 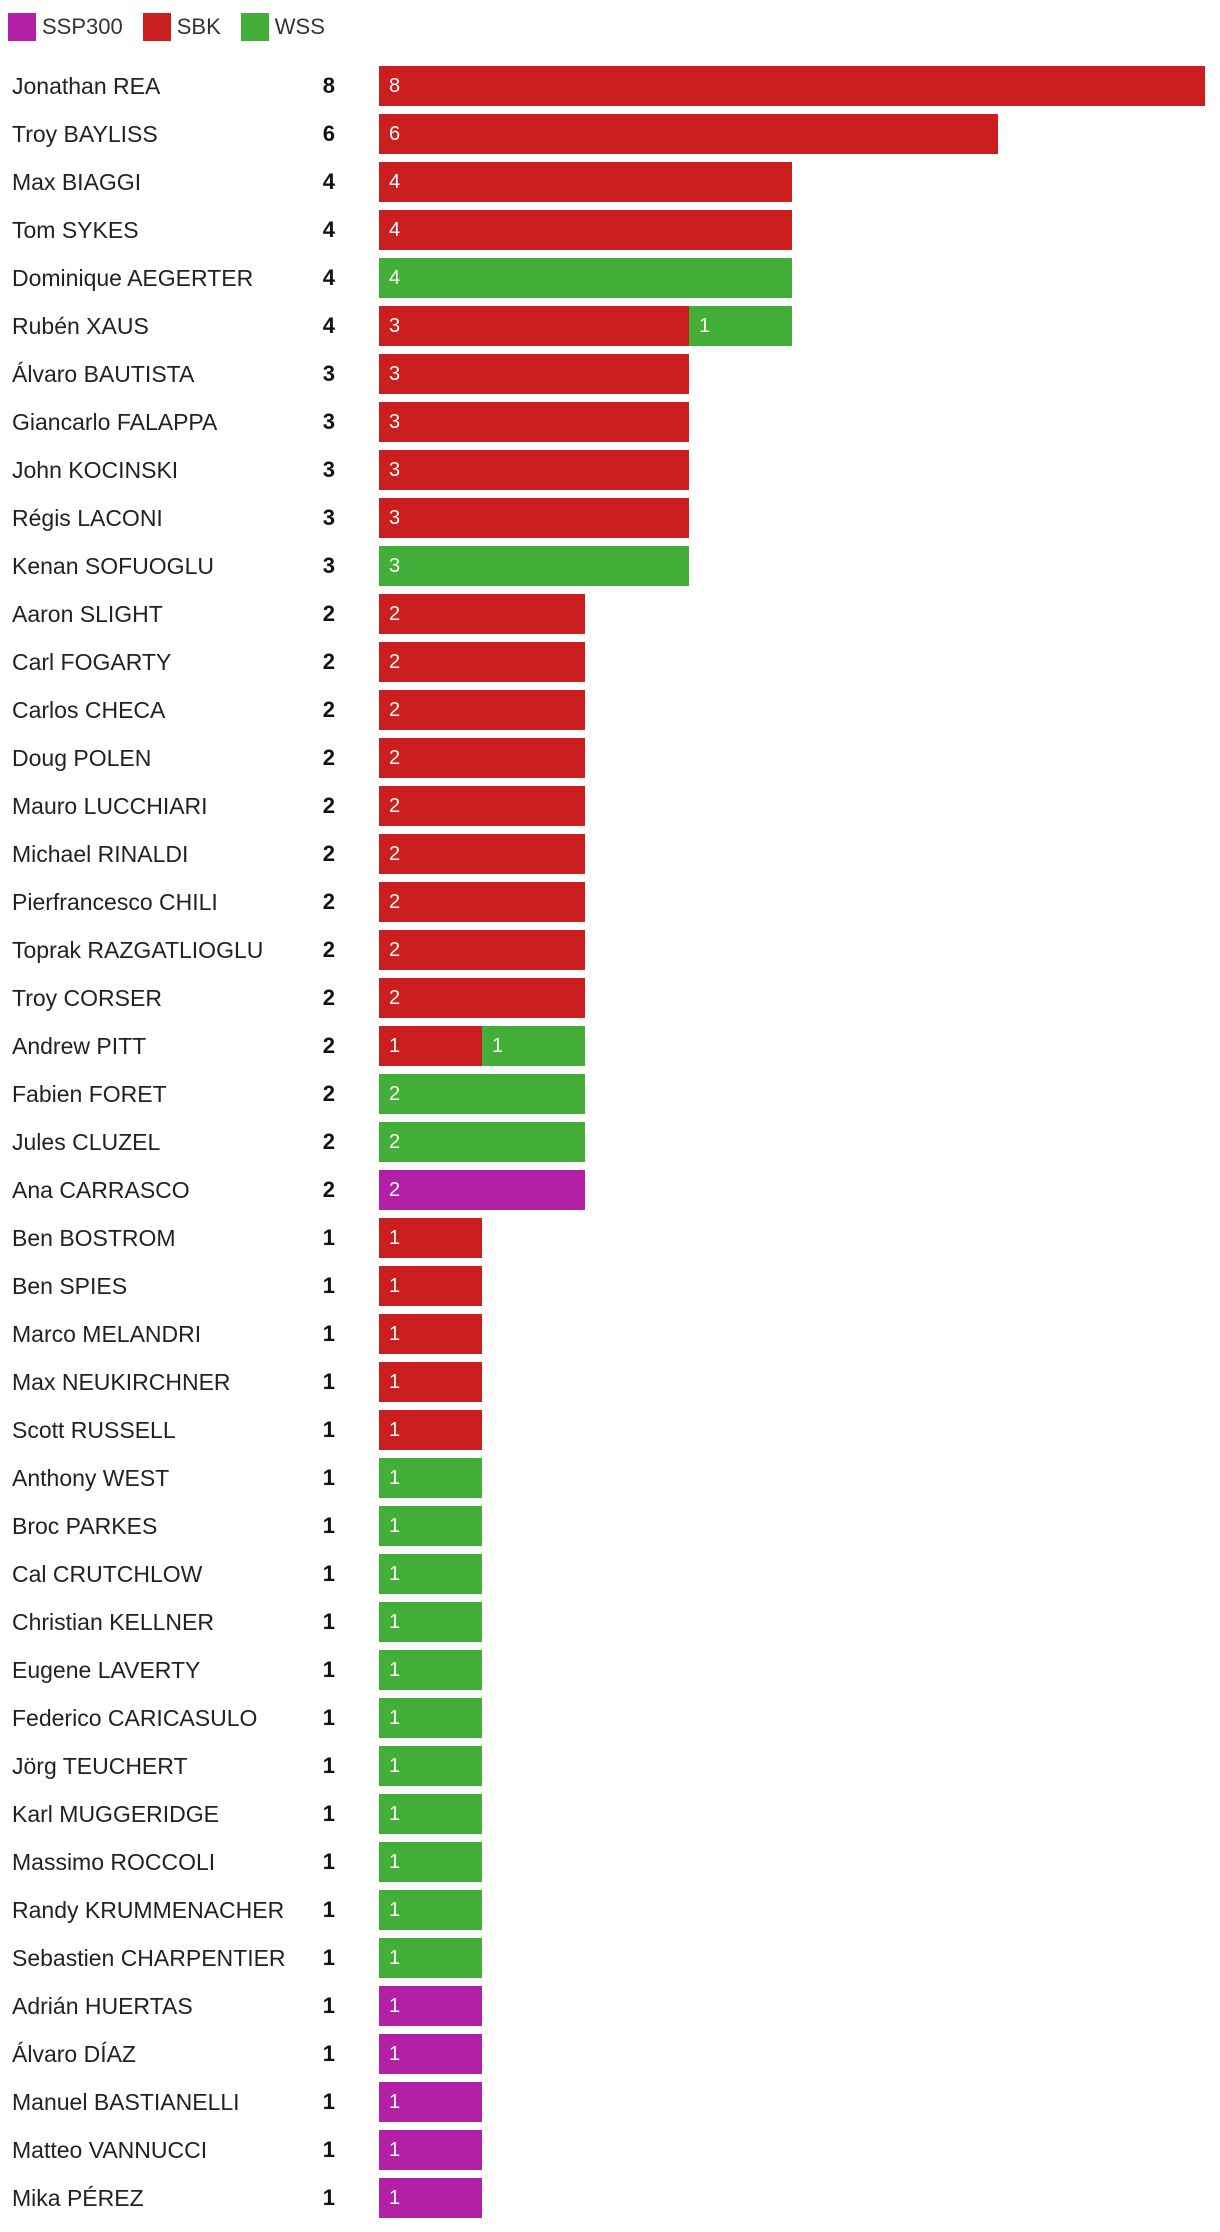 What do you see at coordinates (102, 2006) in the screenshot?
I see `rider-name: Adrián HUERTAS` at bounding box center [102, 2006].